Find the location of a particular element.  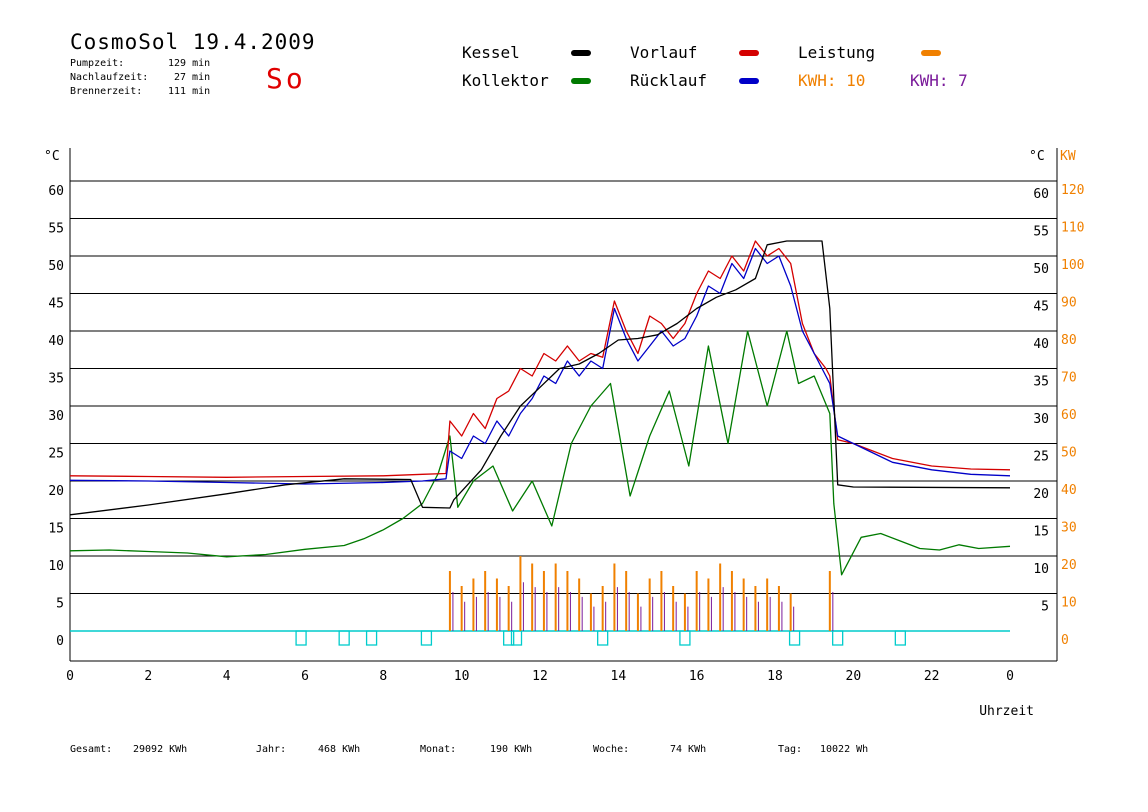

y-tick-label-kw: 60 is located at coordinates (1069, 415).